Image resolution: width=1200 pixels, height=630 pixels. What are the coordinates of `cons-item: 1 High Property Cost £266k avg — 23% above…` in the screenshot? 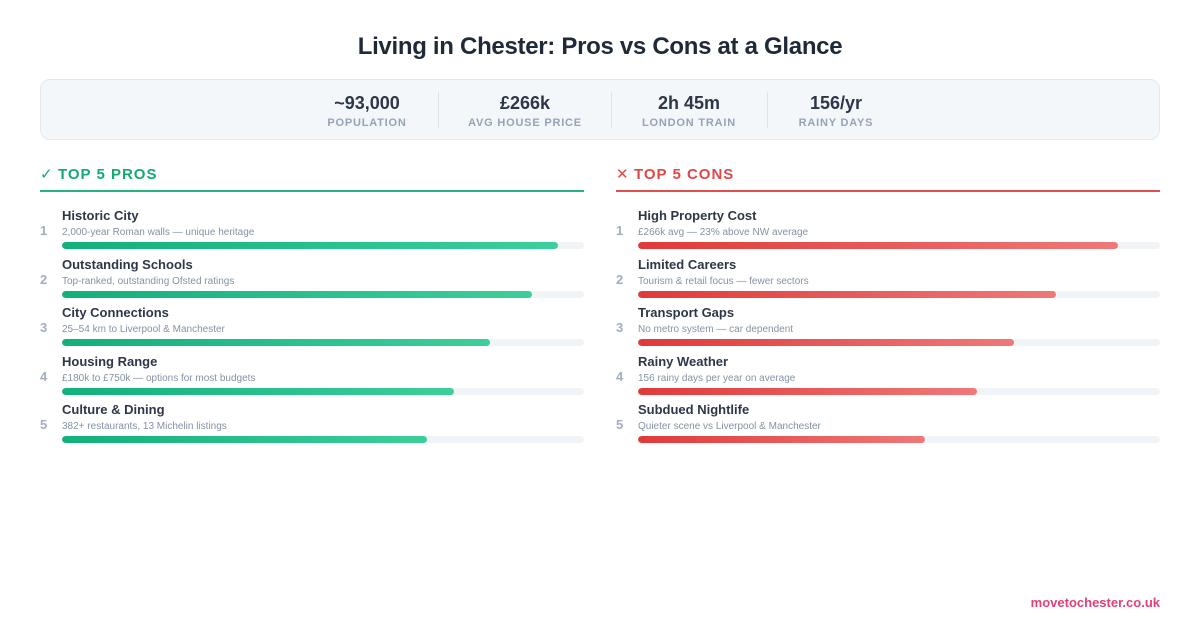 It's located at (888, 232).